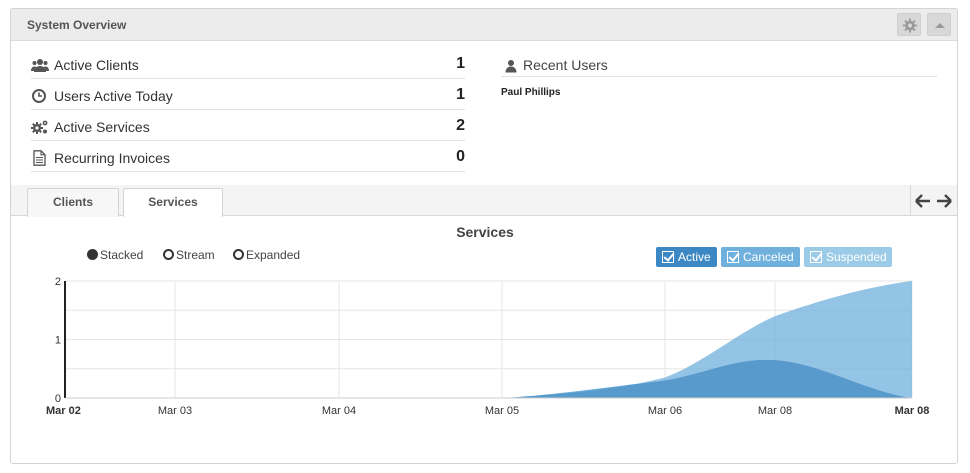 This screenshot has height=473, width=970. Describe the element at coordinates (719, 66) in the screenshot. I see `recent-users-header: Recent Users` at that location.